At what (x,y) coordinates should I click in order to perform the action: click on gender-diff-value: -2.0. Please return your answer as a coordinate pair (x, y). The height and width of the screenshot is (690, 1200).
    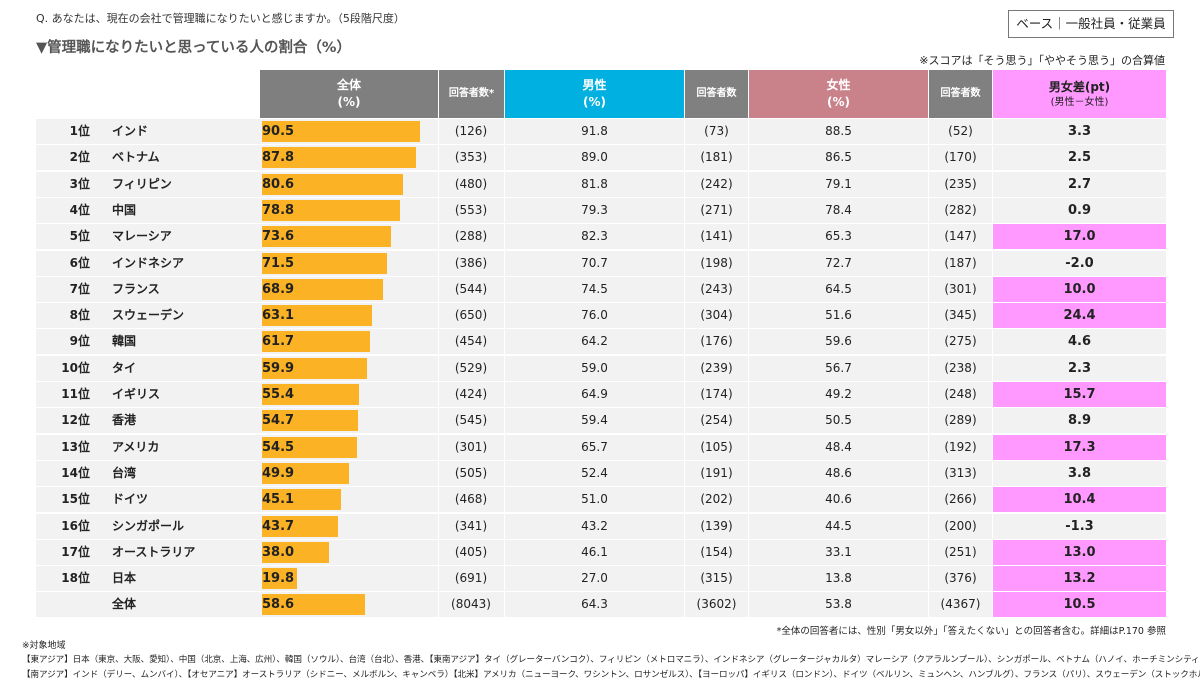
    Looking at the image, I should click on (1079, 263).